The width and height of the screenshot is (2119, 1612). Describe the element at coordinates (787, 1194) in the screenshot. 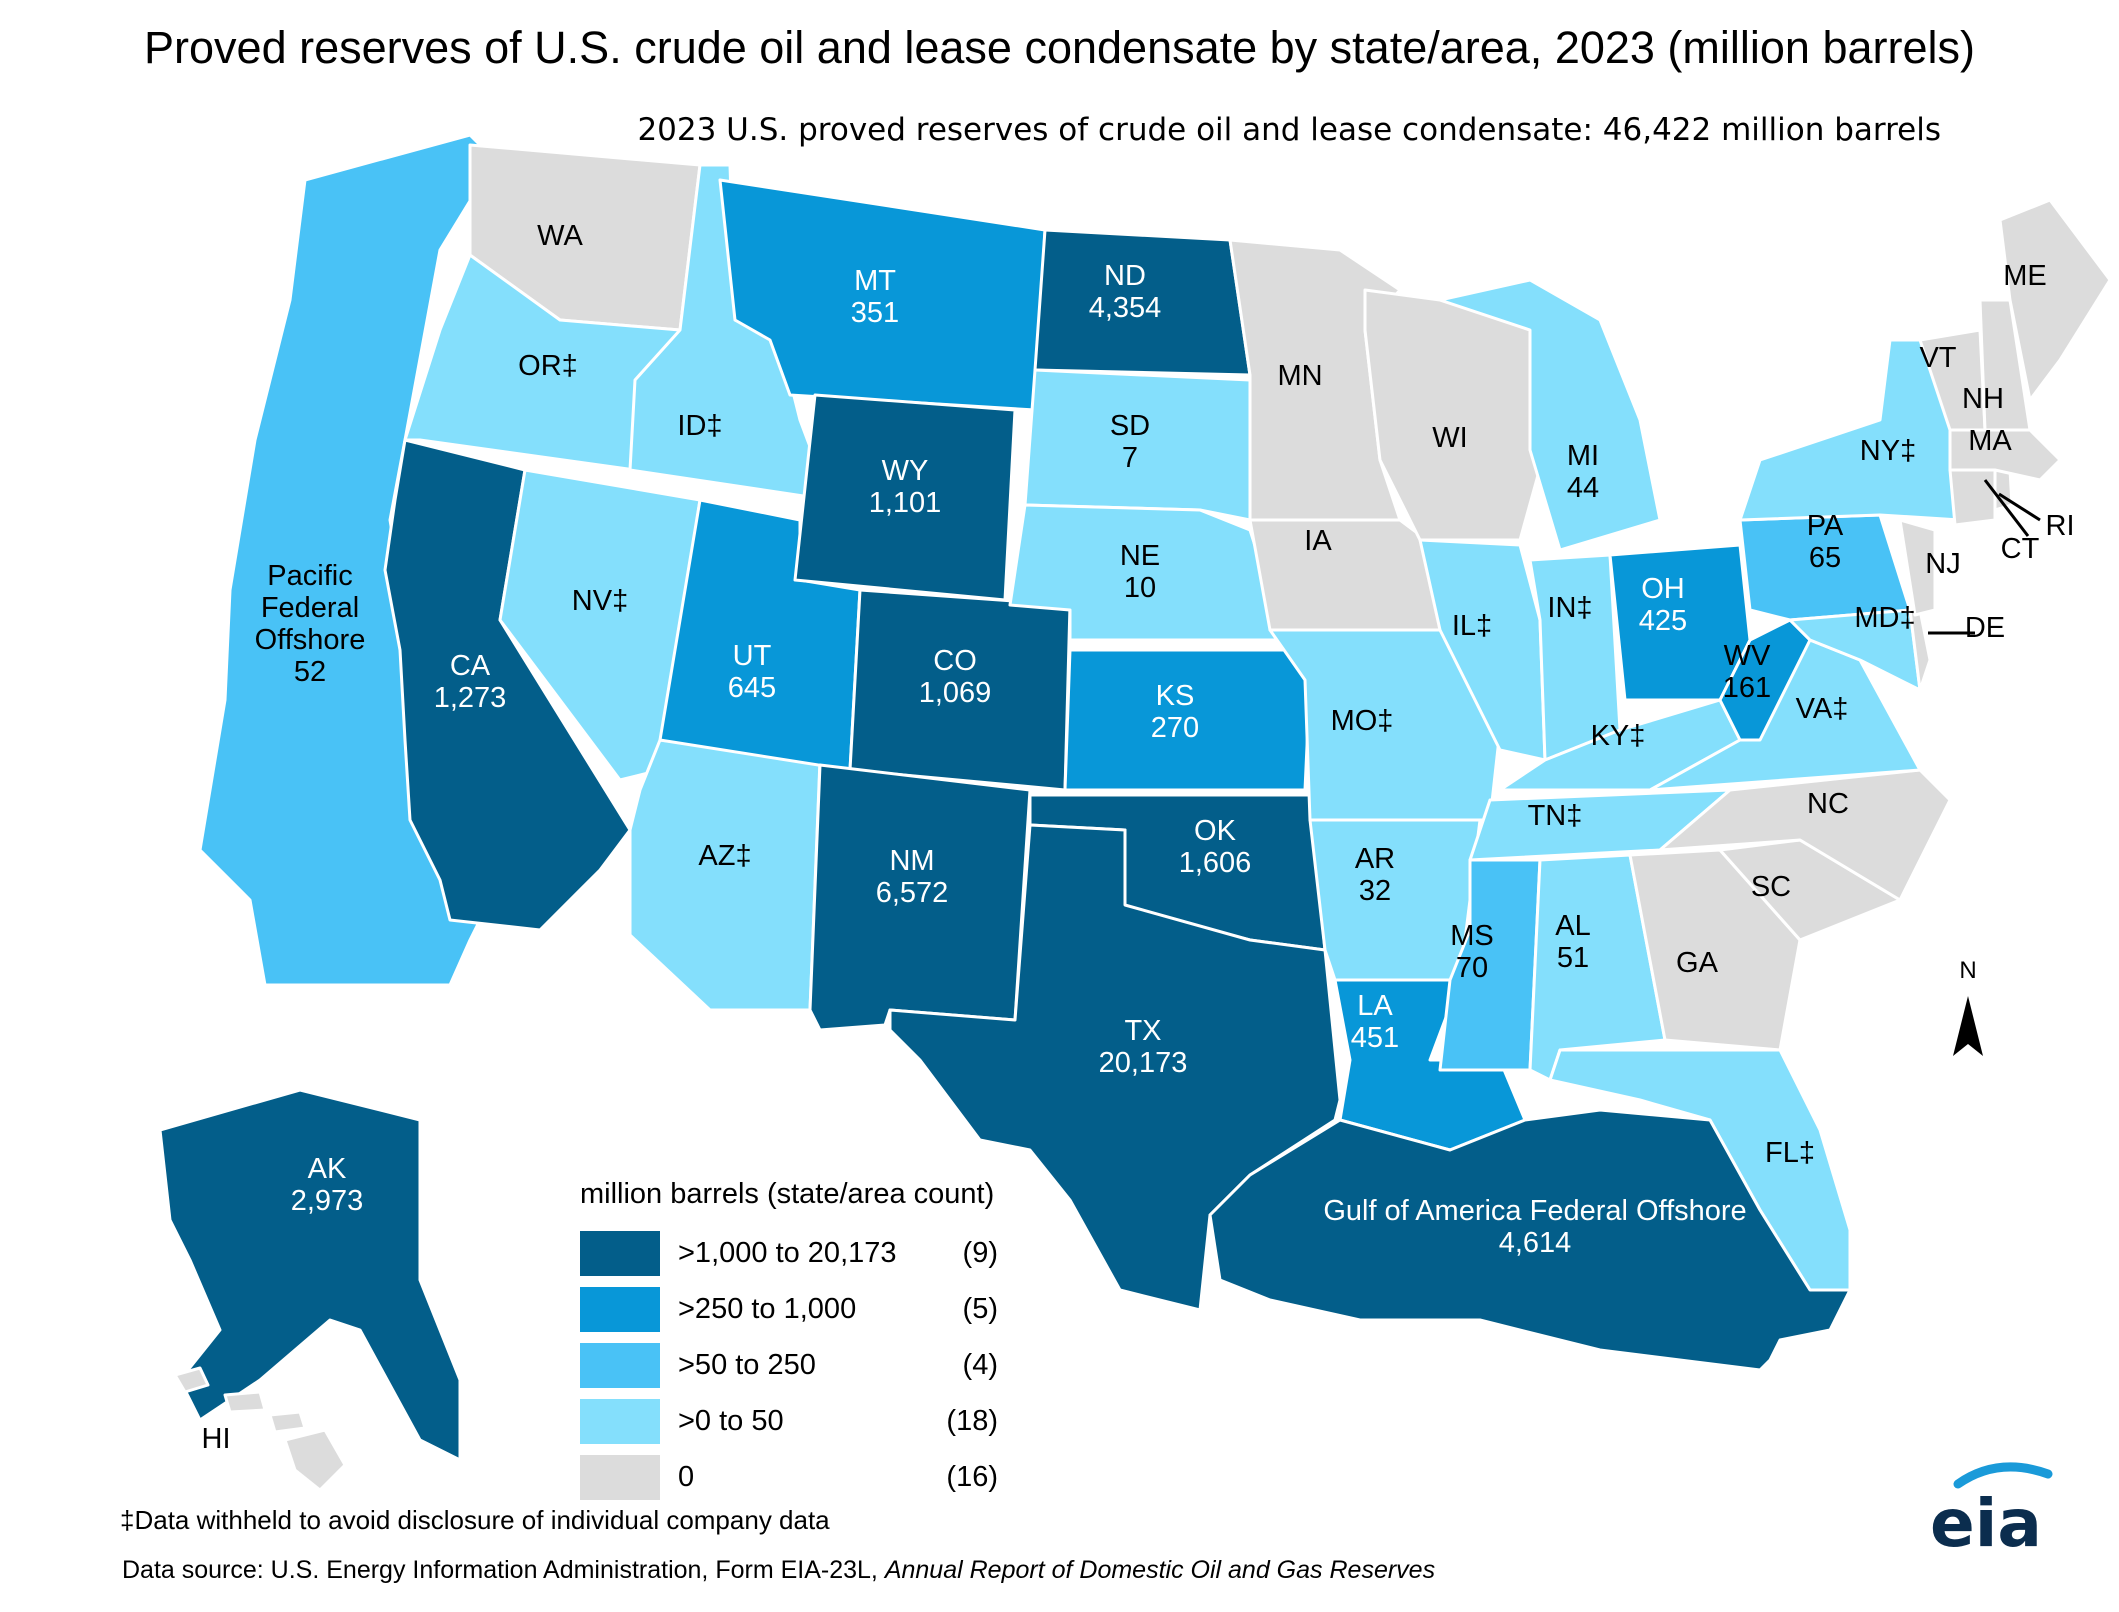

I see `legend-title: million barrels (state/area count)` at that location.